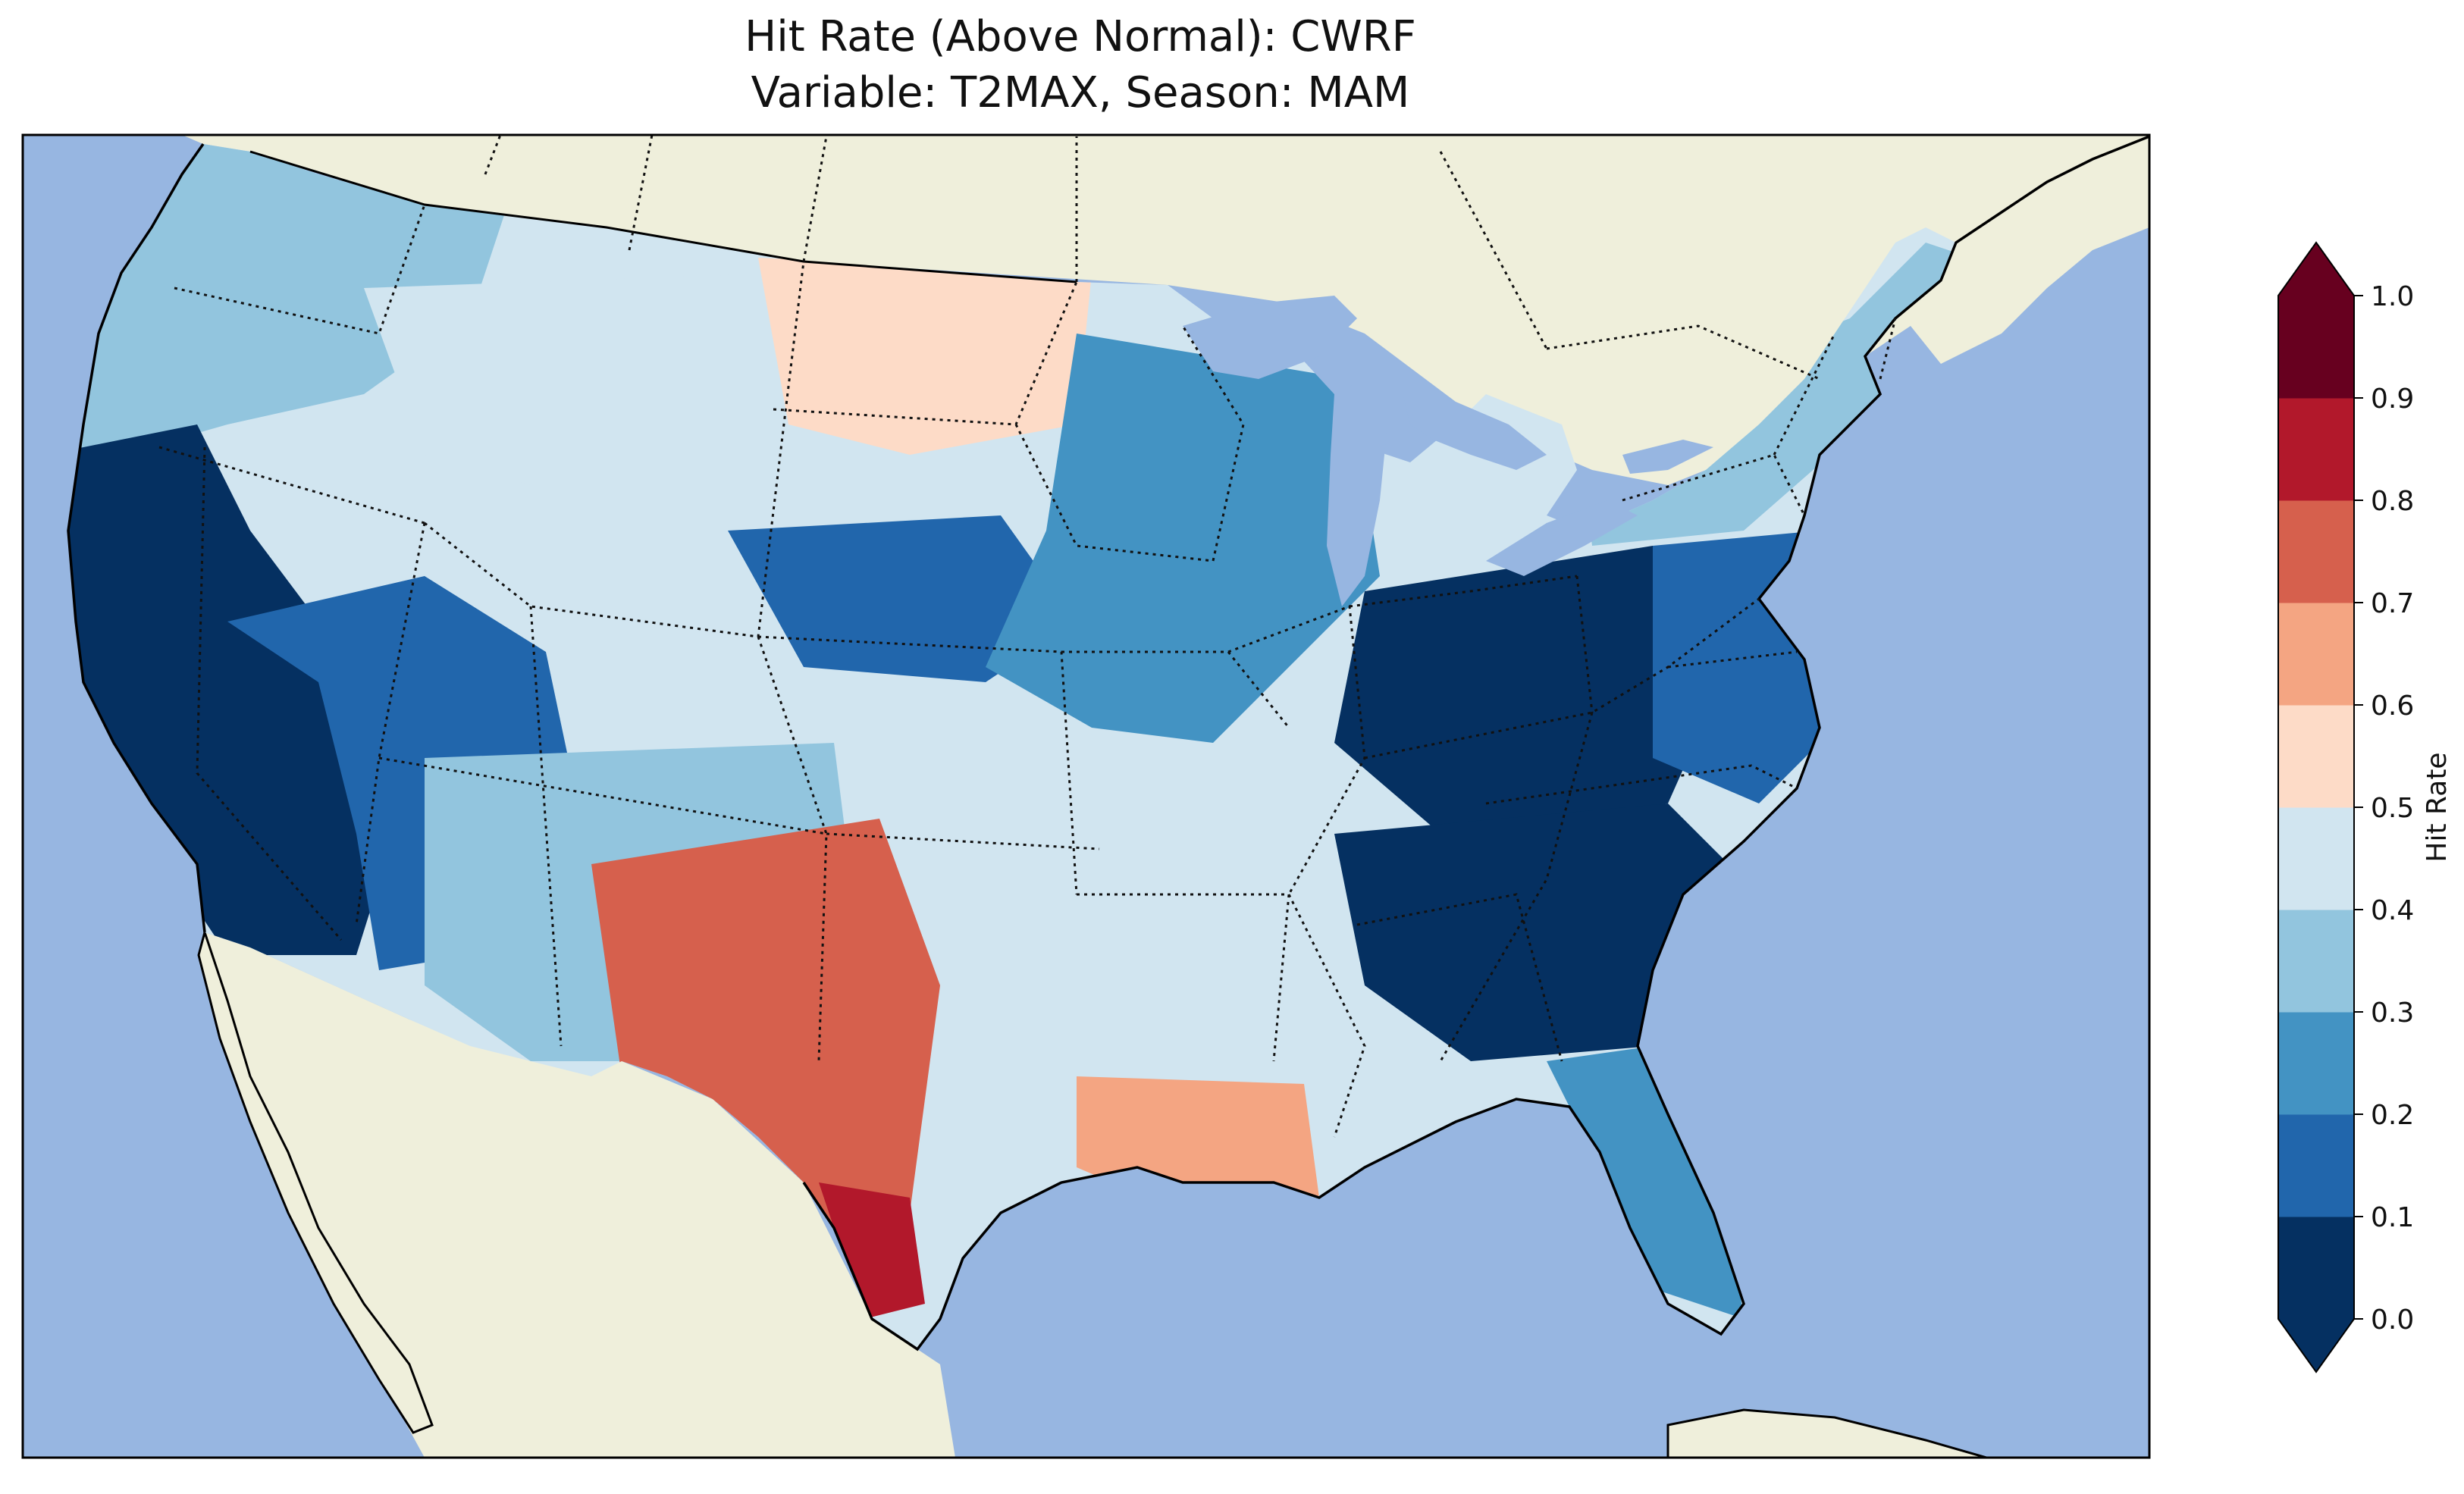 The image size is (2464, 1494). Describe the element at coordinates (2392, 1217) in the screenshot. I see `colorbar-tick-label: 0.1` at that location.